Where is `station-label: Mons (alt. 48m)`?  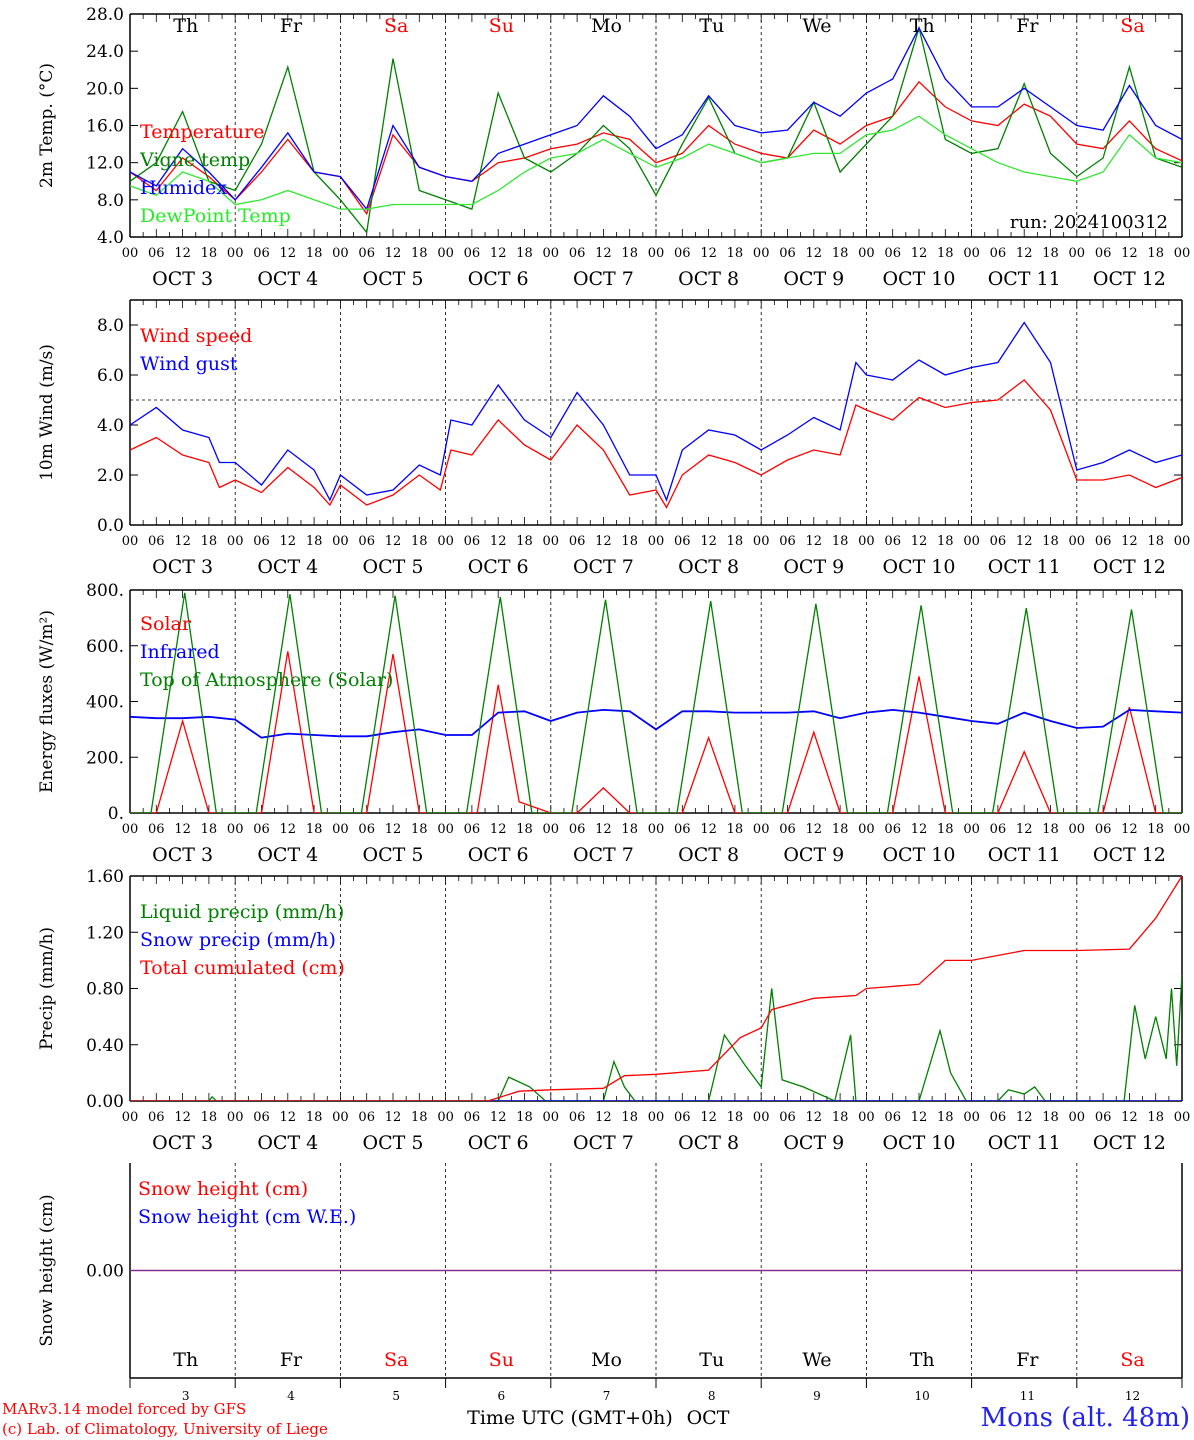 station-label: Mons (alt. 48m) is located at coordinates (1085, 1418).